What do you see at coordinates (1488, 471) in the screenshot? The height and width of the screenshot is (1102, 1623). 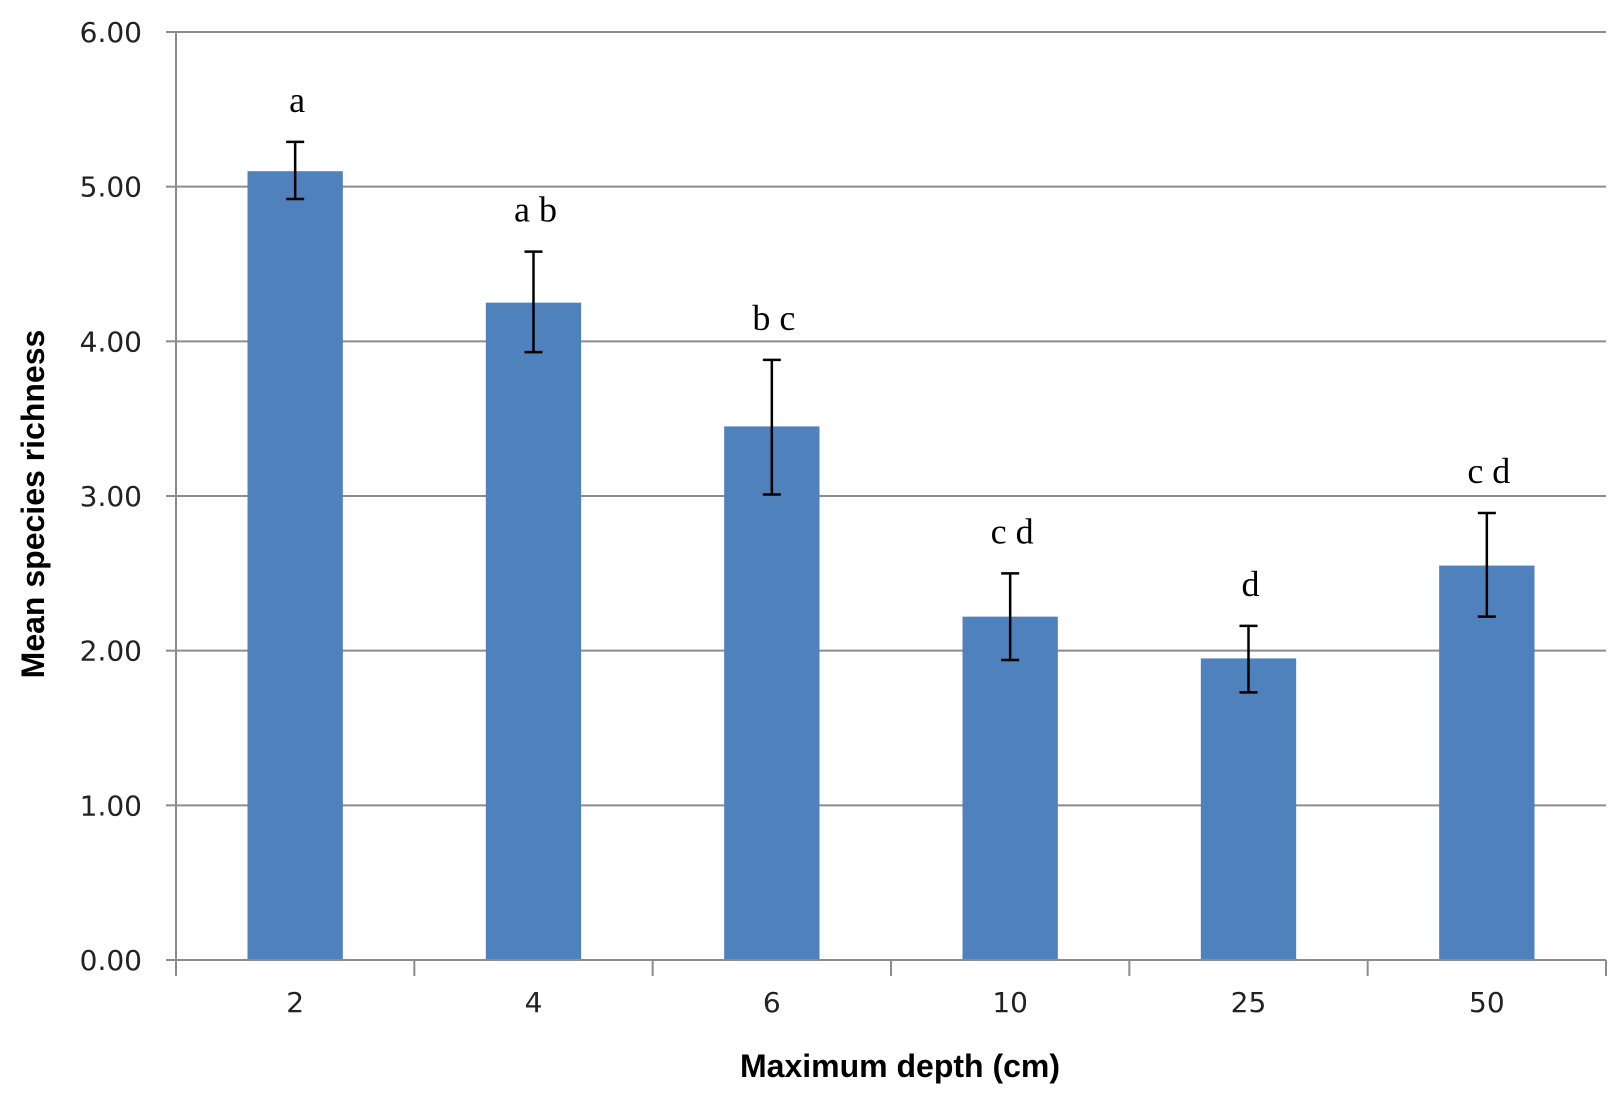 I see `significance-label-50: c d` at bounding box center [1488, 471].